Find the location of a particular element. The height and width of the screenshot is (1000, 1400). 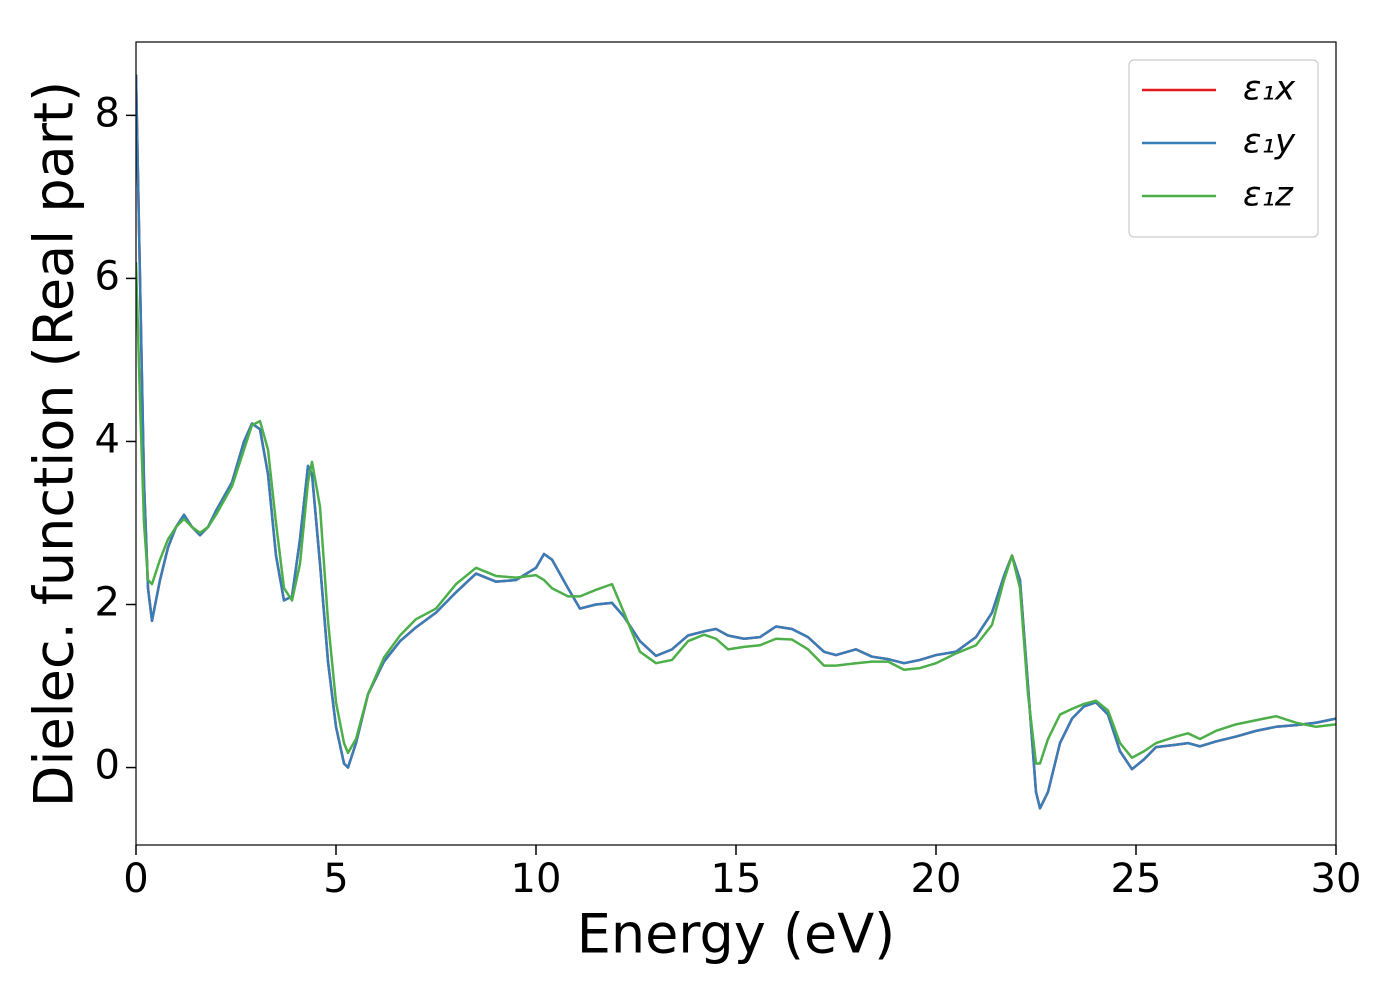

legend-label: ε₁x is located at coordinates (1269, 89).